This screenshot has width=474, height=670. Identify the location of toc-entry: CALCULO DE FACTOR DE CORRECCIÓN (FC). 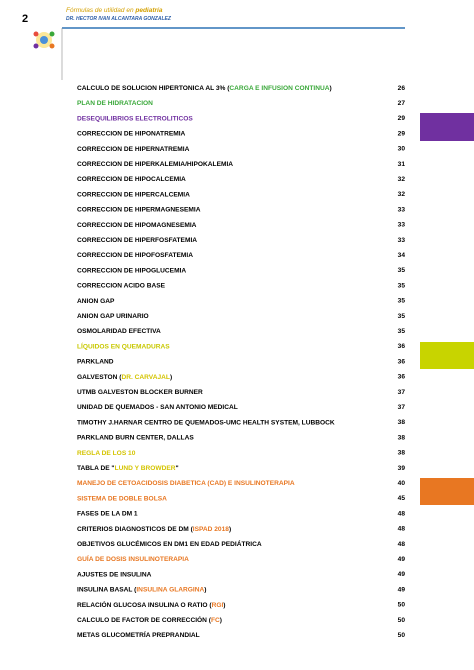
(149, 619).